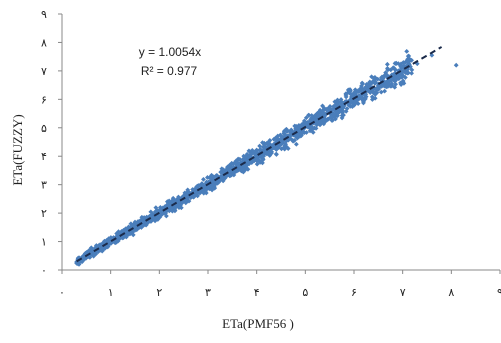 This screenshot has height=343, width=501. Describe the element at coordinates (44, 42) in the screenshot. I see `y-tick-label: ٨` at that location.